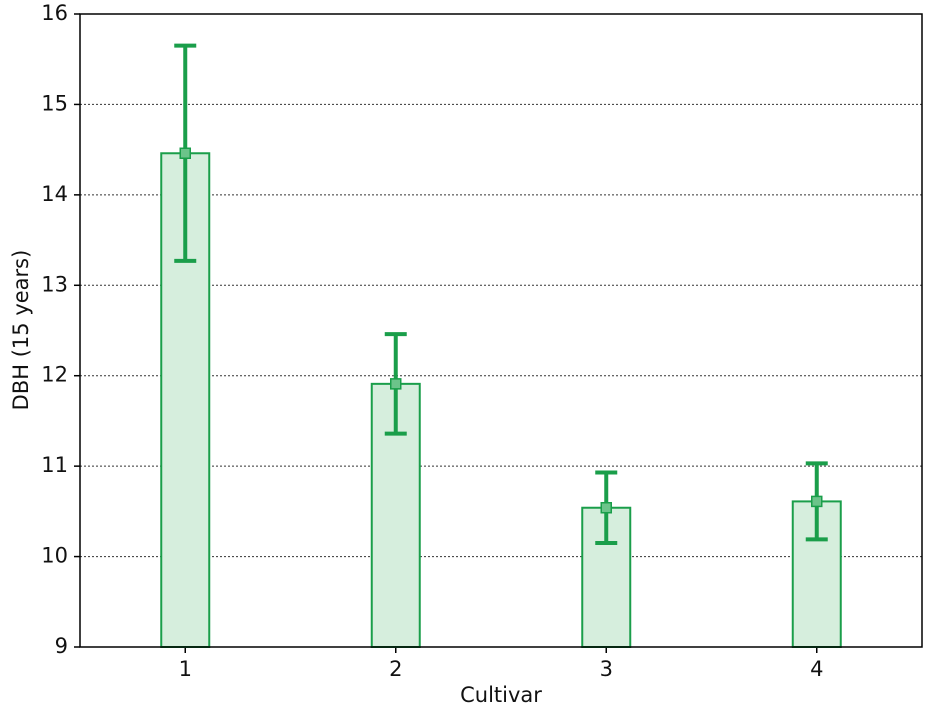 The height and width of the screenshot is (713, 926). I want to click on y-tick-label: 13, so click(54, 284).